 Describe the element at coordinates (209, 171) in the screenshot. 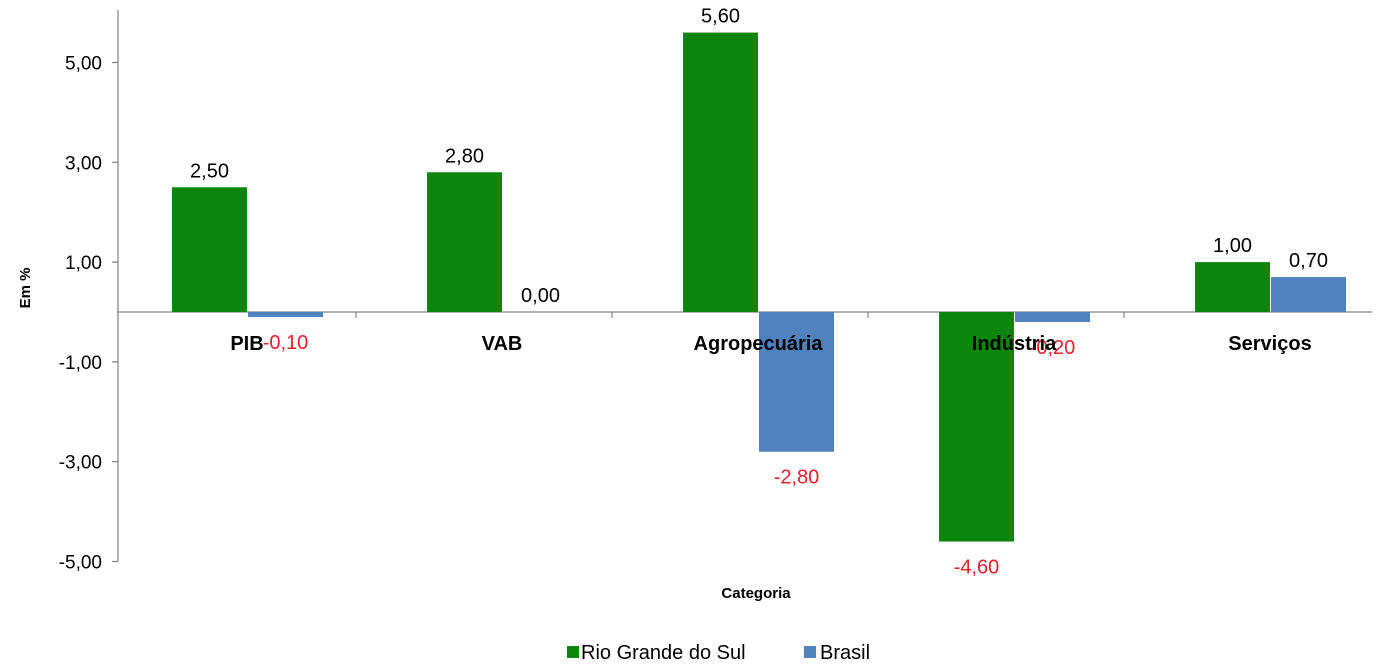

I see `data-label: 2,50` at that location.